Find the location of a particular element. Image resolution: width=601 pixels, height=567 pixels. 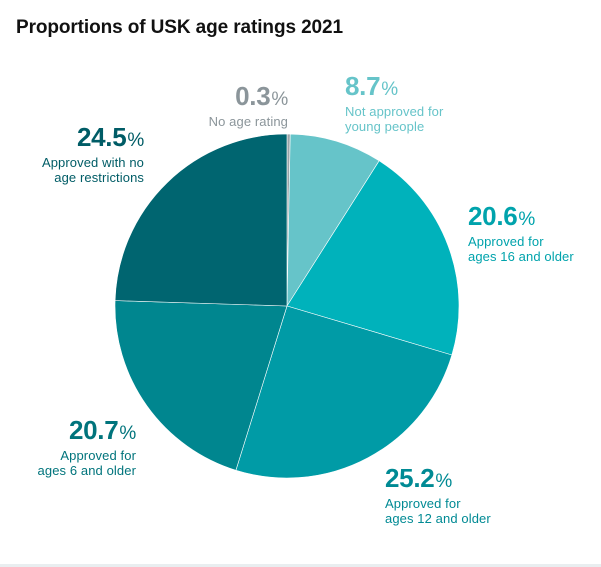

slice-not-approved-for-young-people is located at coordinates (333, 220).